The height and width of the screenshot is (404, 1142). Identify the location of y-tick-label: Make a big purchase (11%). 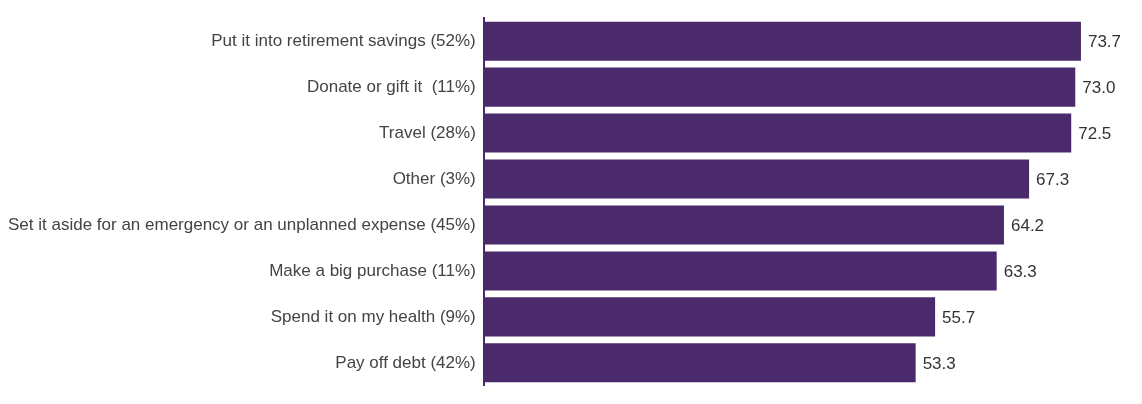
(372, 270).